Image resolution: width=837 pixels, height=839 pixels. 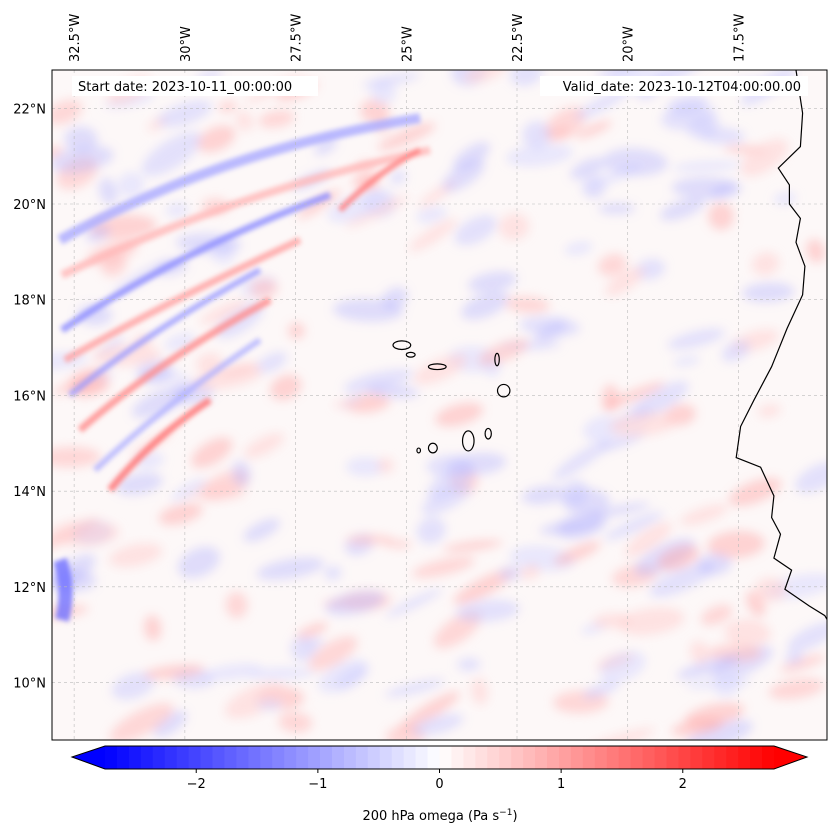 What do you see at coordinates (29, 396) in the screenshot?
I see `latitude-tick-labels: 22°N 20°N 18°N 16°N 14°N 12°N 10°N` at bounding box center [29, 396].